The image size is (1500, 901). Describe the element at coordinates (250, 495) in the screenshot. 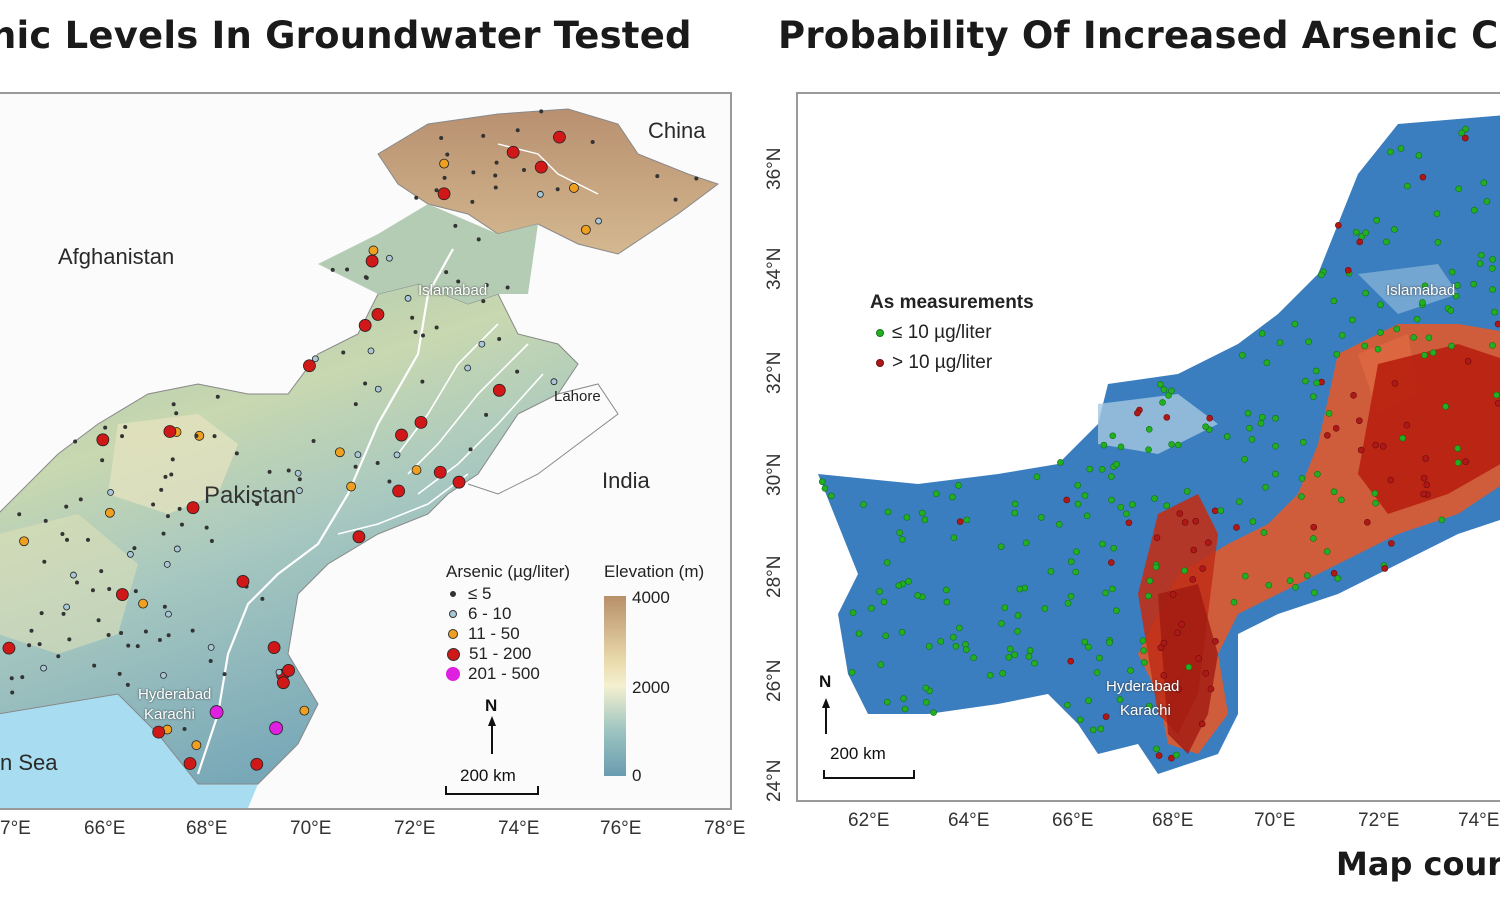

I see `label-pakistan: Pakistan` at that location.